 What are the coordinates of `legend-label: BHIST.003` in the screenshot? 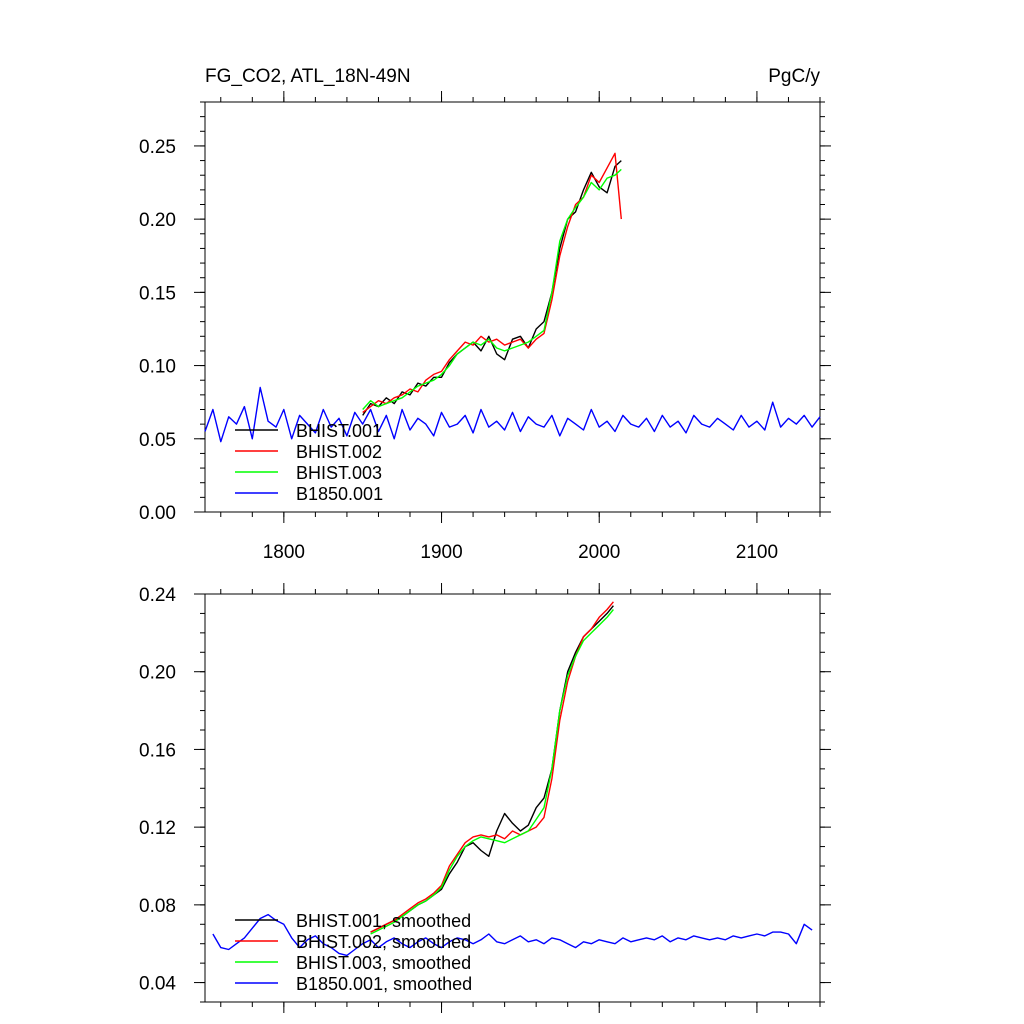 It's located at (339, 473).